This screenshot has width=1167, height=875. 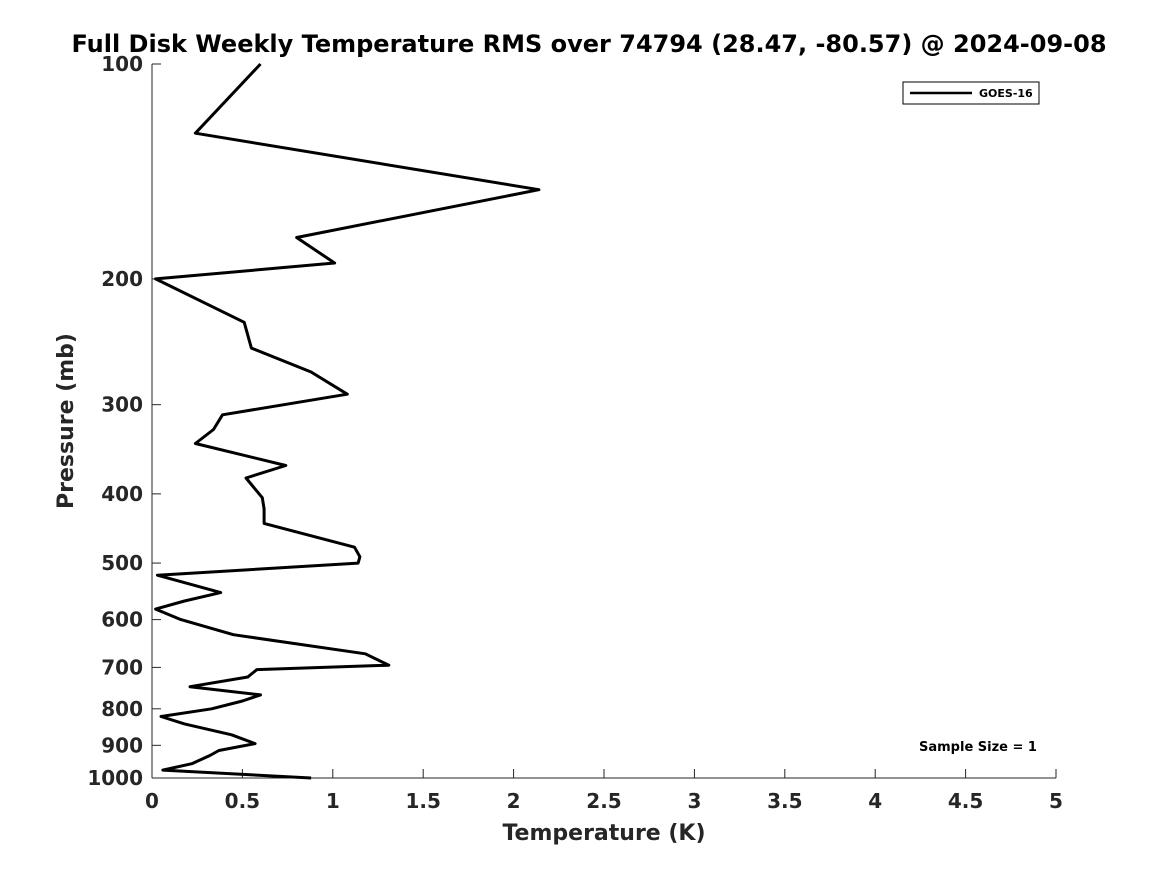 I want to click on y-tick-label: 900, so click(x=122, y=745).